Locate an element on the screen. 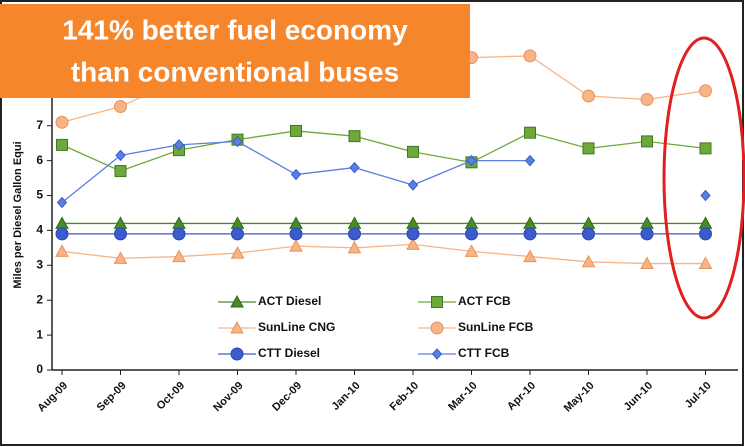  legend-label: CTT FCB is located at coordinates (484, 353).